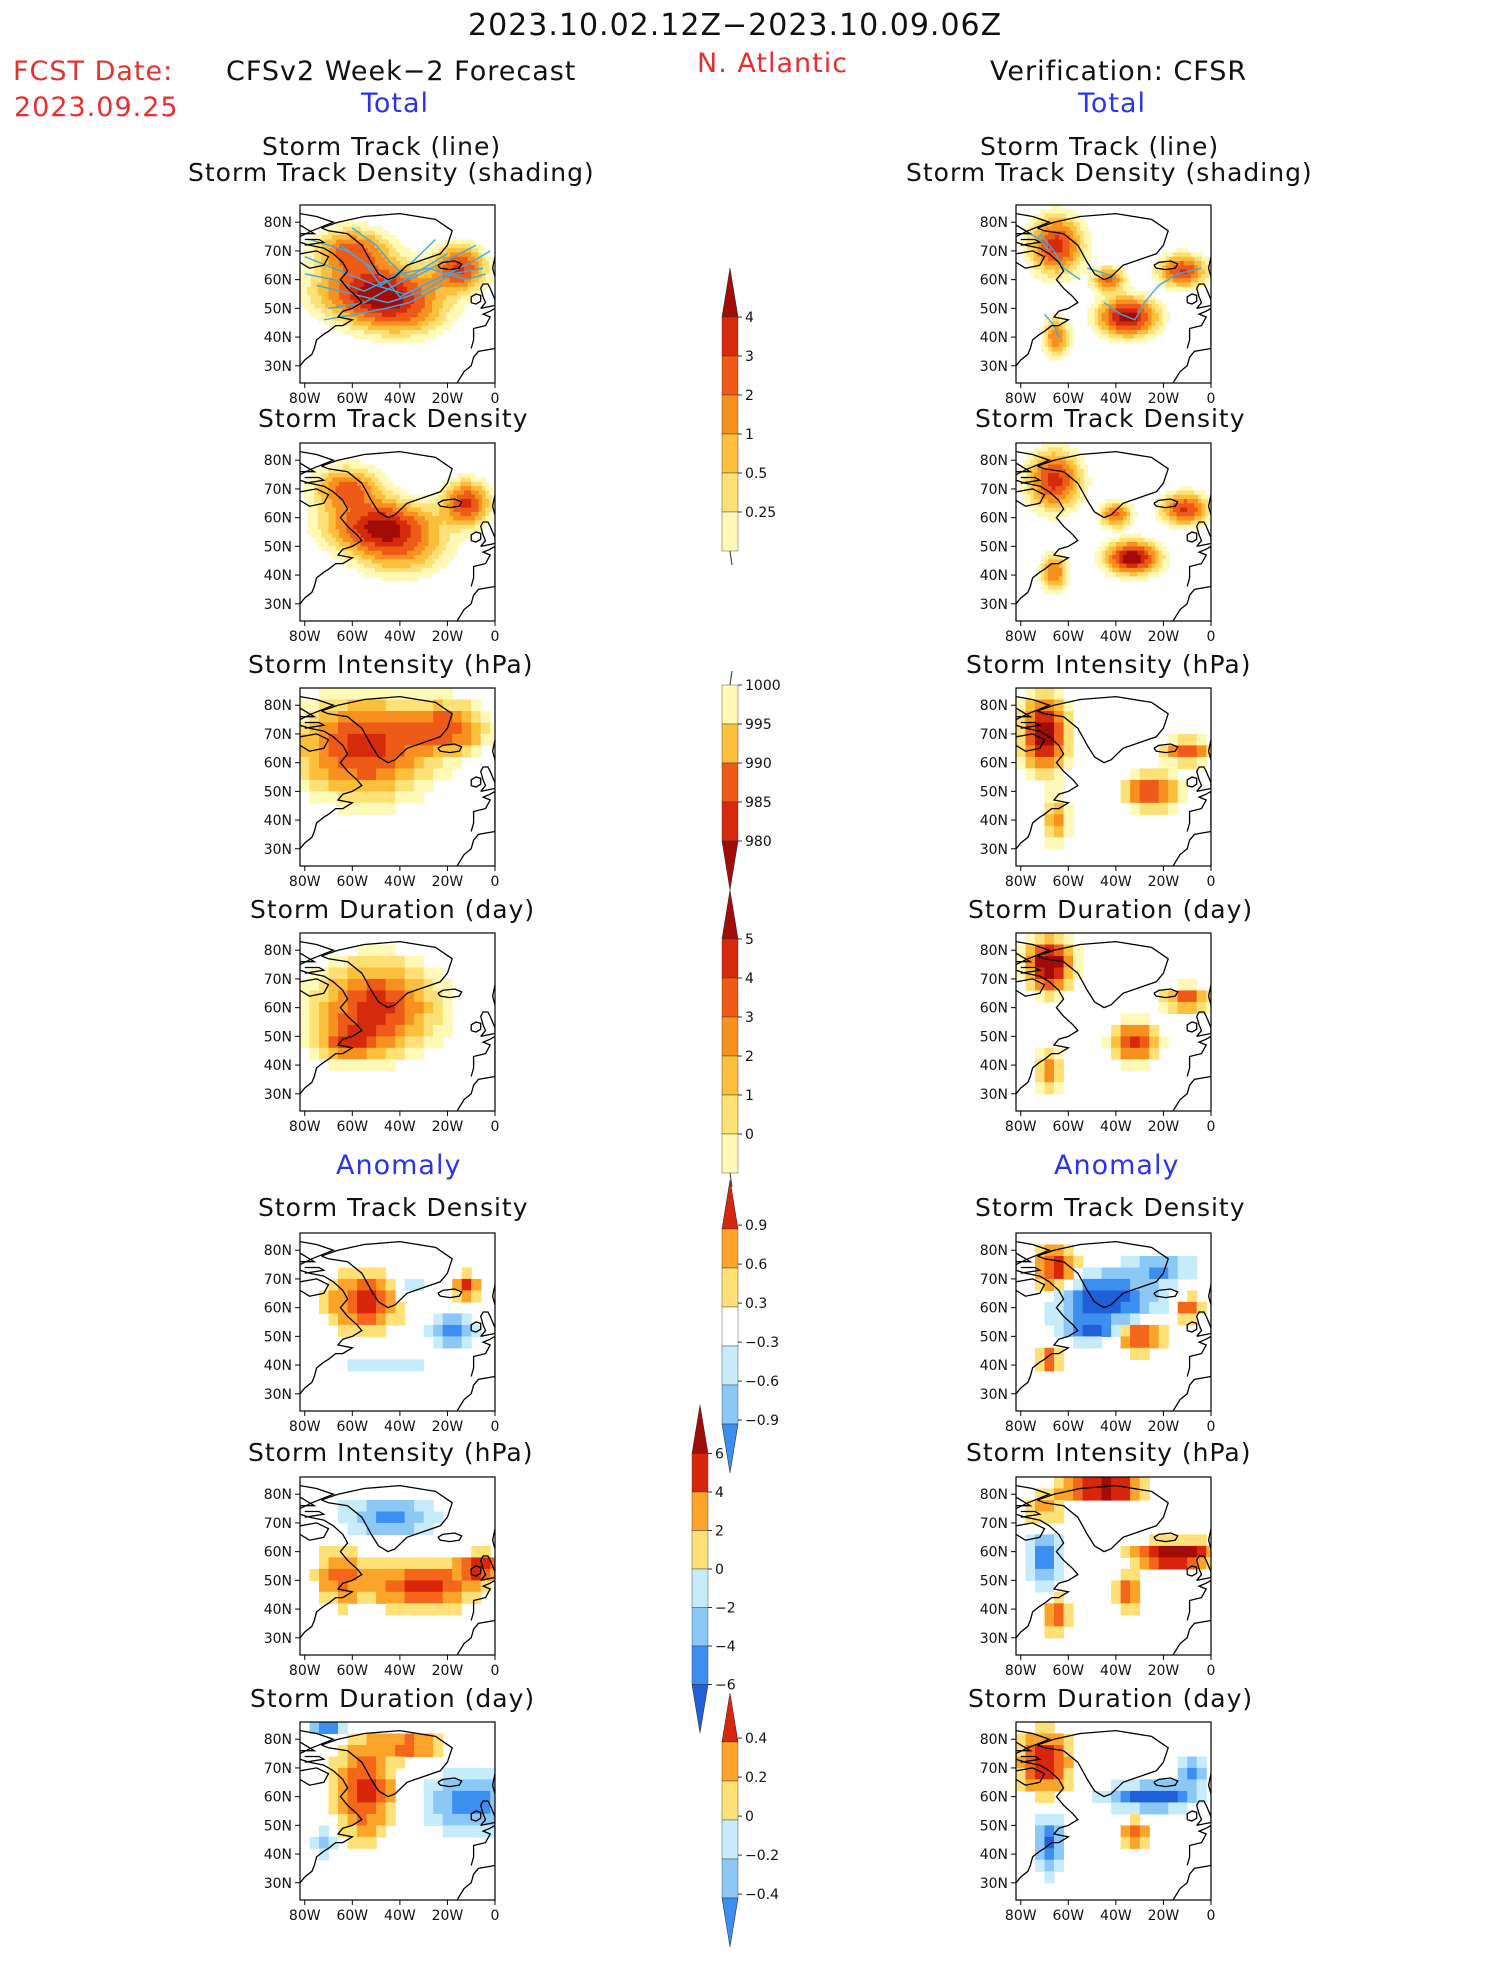  I want to click on lon-tick-label: 60W, so click(1068, 1127).